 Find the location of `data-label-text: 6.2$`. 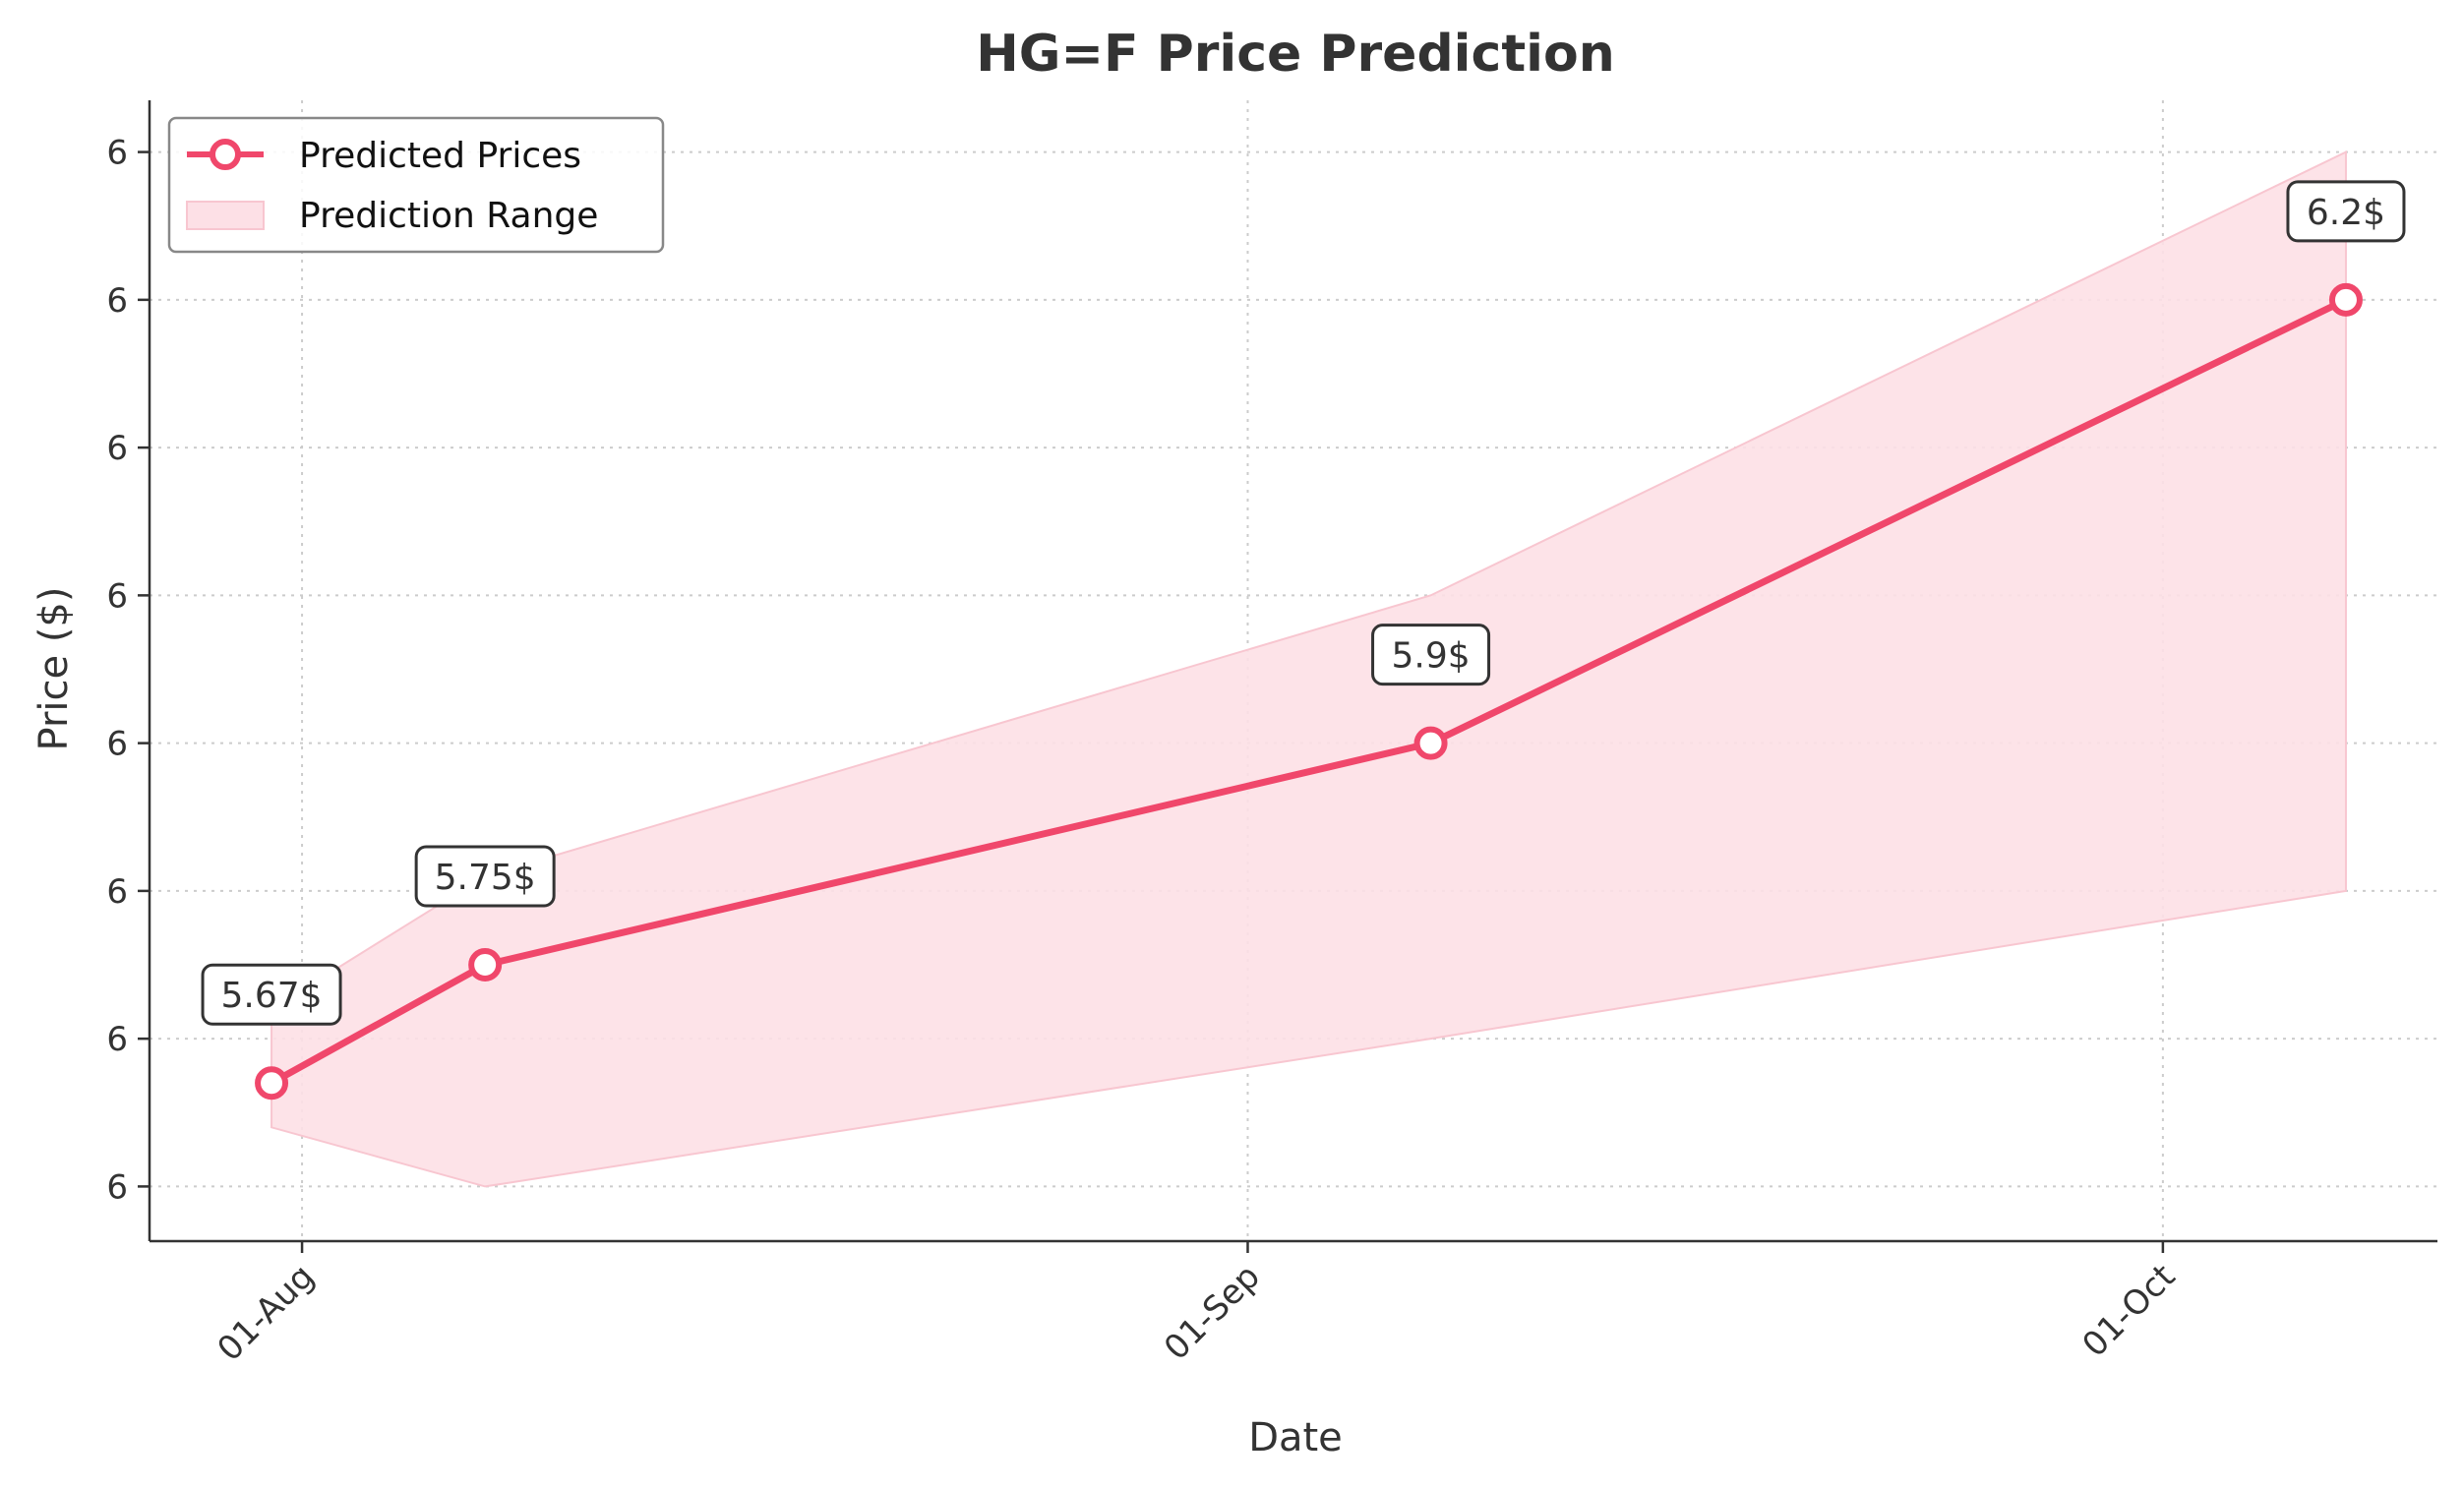

data-label-text: 6.2$ is located at coordinates (2346, 213).